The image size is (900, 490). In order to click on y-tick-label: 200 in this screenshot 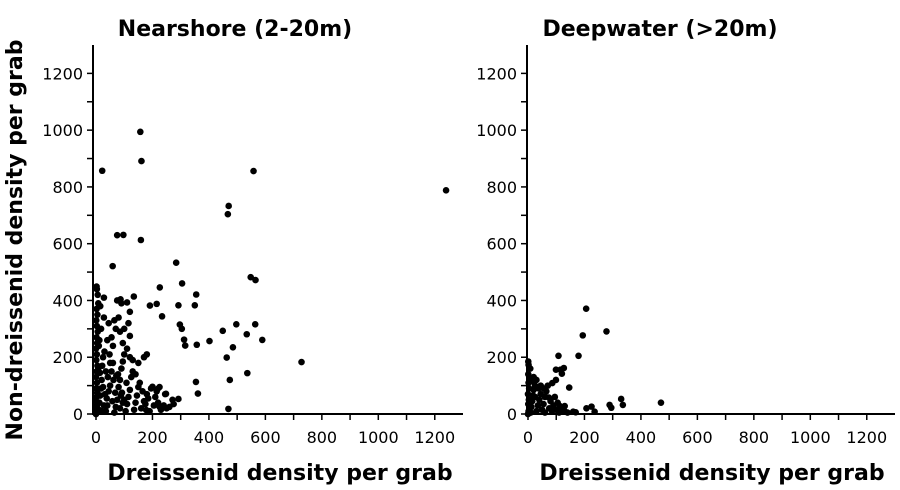, I will do `click(67, 357)`.